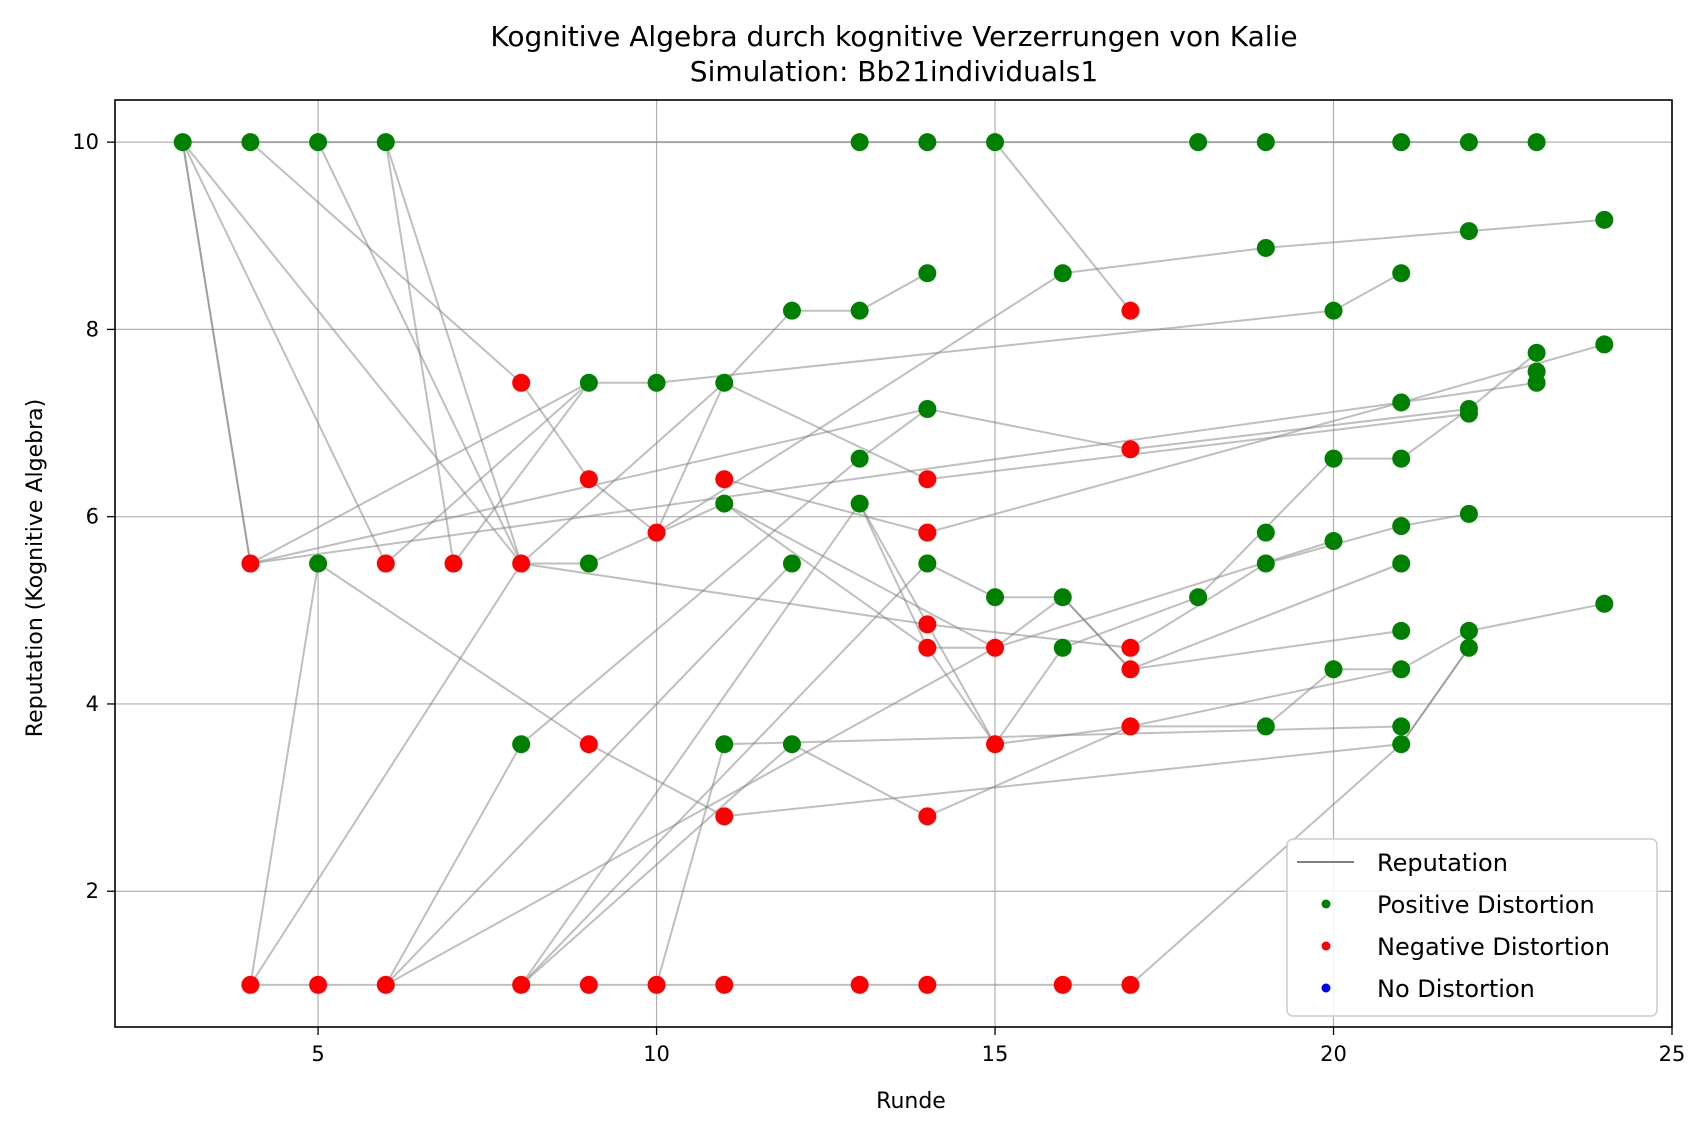 This screenshot has height=1131, width=1698. What do you see at coordinates (1326, 946) in the screenshot?
I see `legend-negative-swatch` at bounding box center [1326, 946].